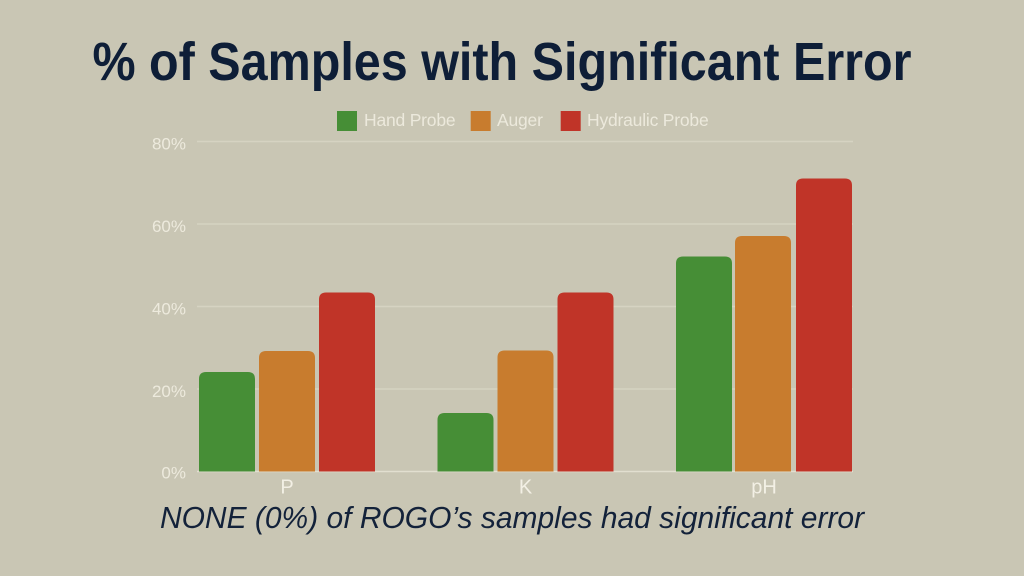 The width and height of the screenshot is (1024, 576). What do you see at coordinates (169, 144) in the screenshot?
I see `svg-text: 80%` at bounding box center [169, 144].